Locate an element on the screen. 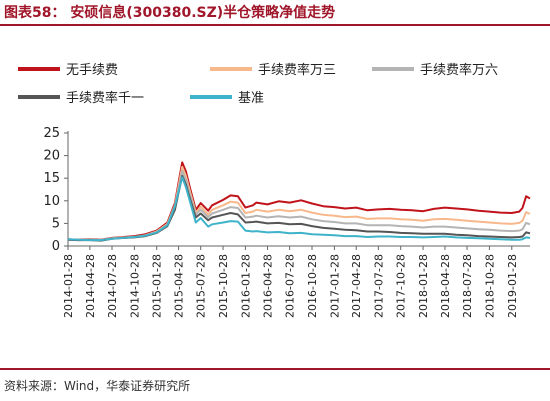  x-tick-label: 2016-07-28 is located at coordinates (290, 286).